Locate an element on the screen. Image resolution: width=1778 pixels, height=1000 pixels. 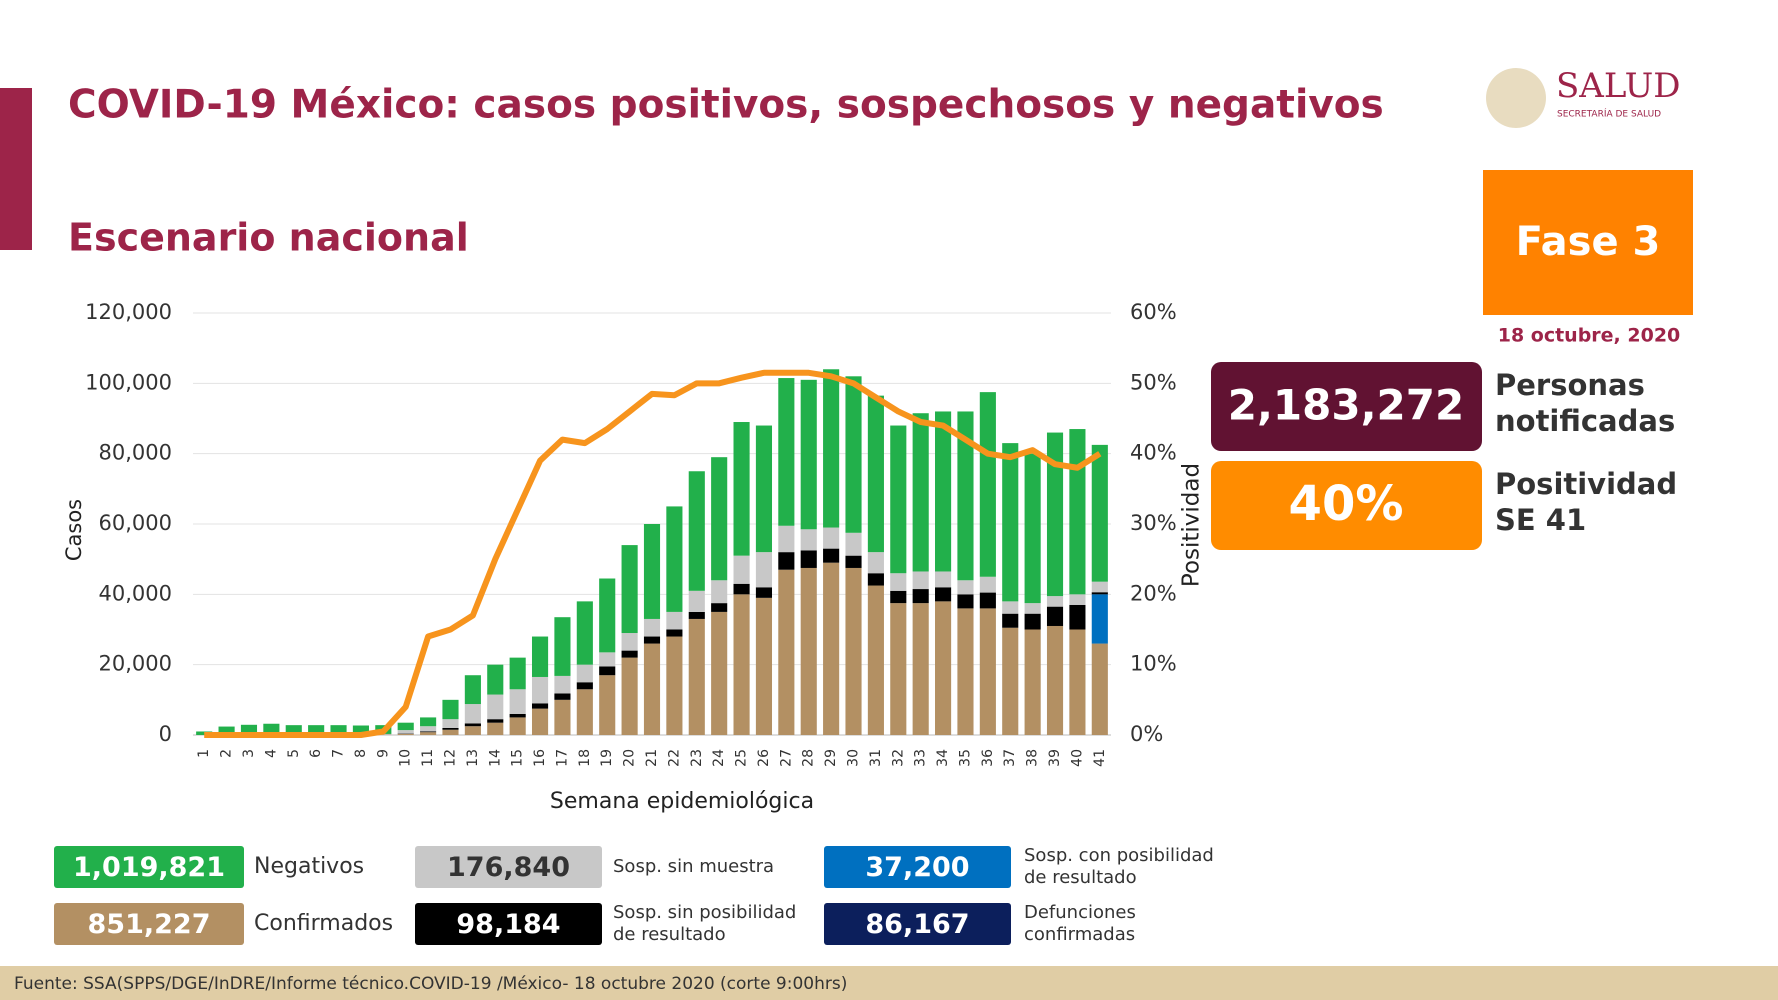
logo: SALUD is located at coordinates (1618, 86).